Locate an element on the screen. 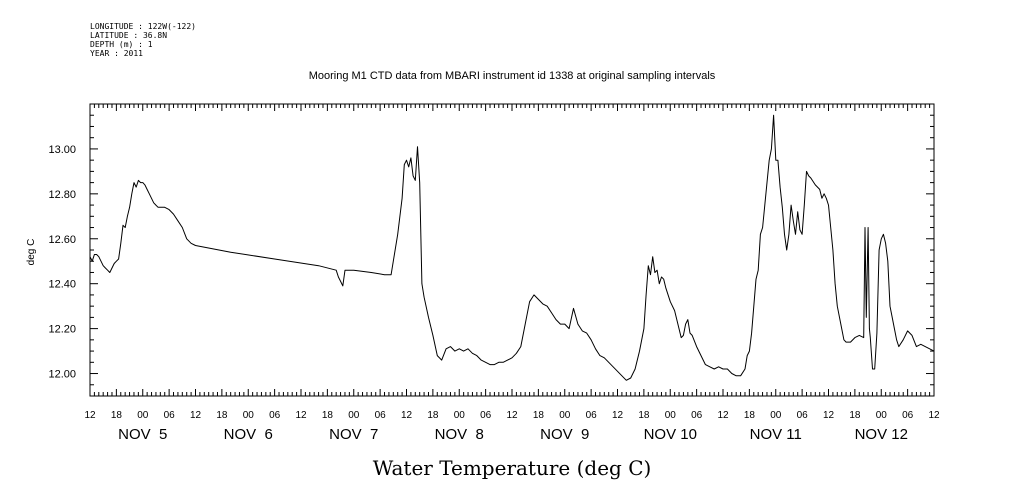  x-day-label: NOV 10 is located at coordinates (670, 434).